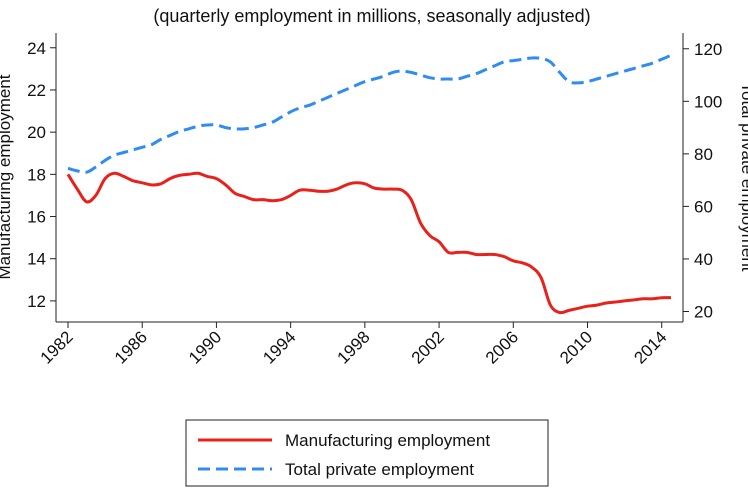  Describe the element at coordinates (279, 347) in the screenshot. I see `x-tick-label: 1994` at that location.